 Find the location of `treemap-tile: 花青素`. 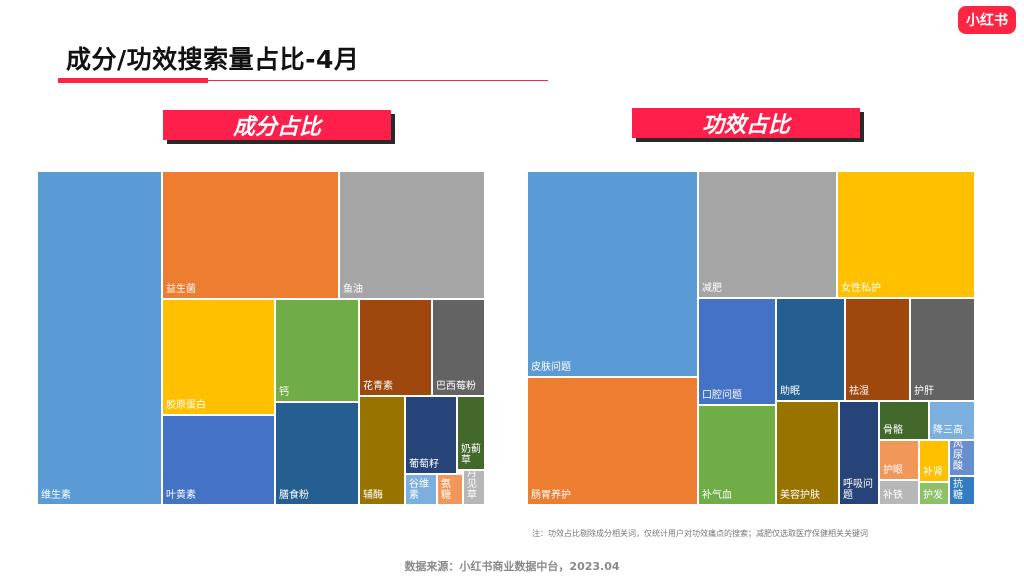

treemap-tile: 花青素 is located at coordinates (395, 347).